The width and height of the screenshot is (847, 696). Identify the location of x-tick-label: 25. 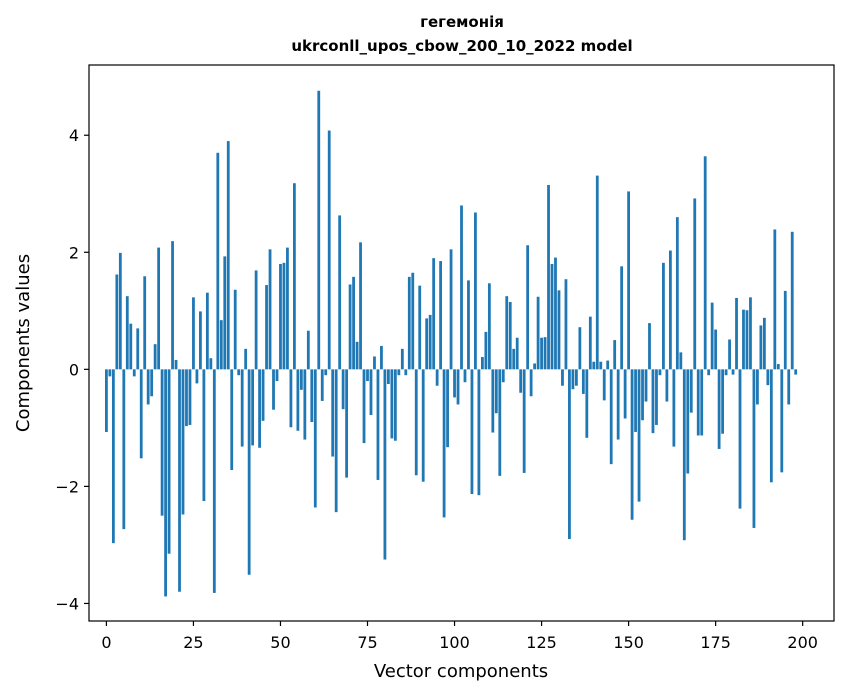
(193, 642).